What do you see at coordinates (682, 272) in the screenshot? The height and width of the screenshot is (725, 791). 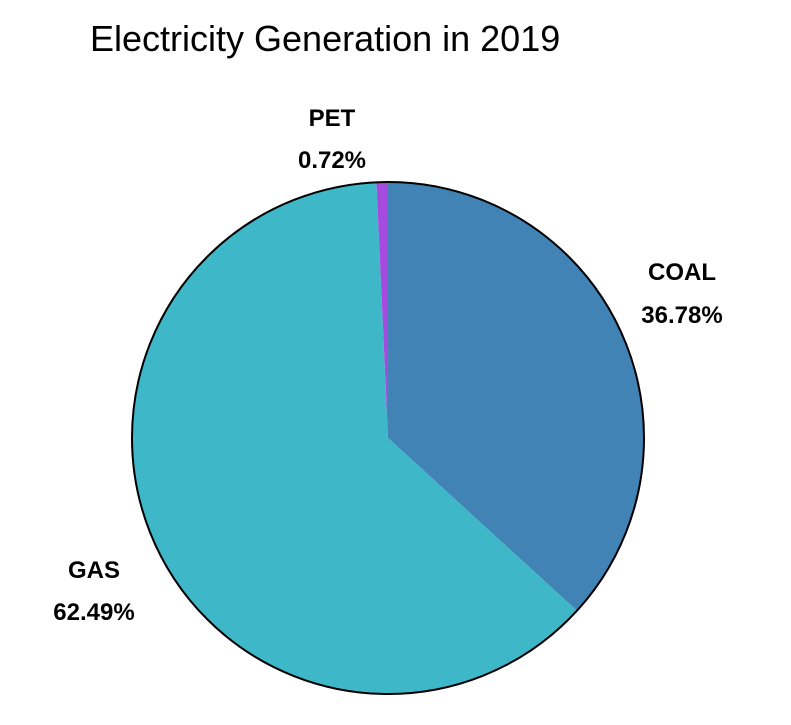 I see `slice-label-coal: COAL` at bounding box center [682, 272].